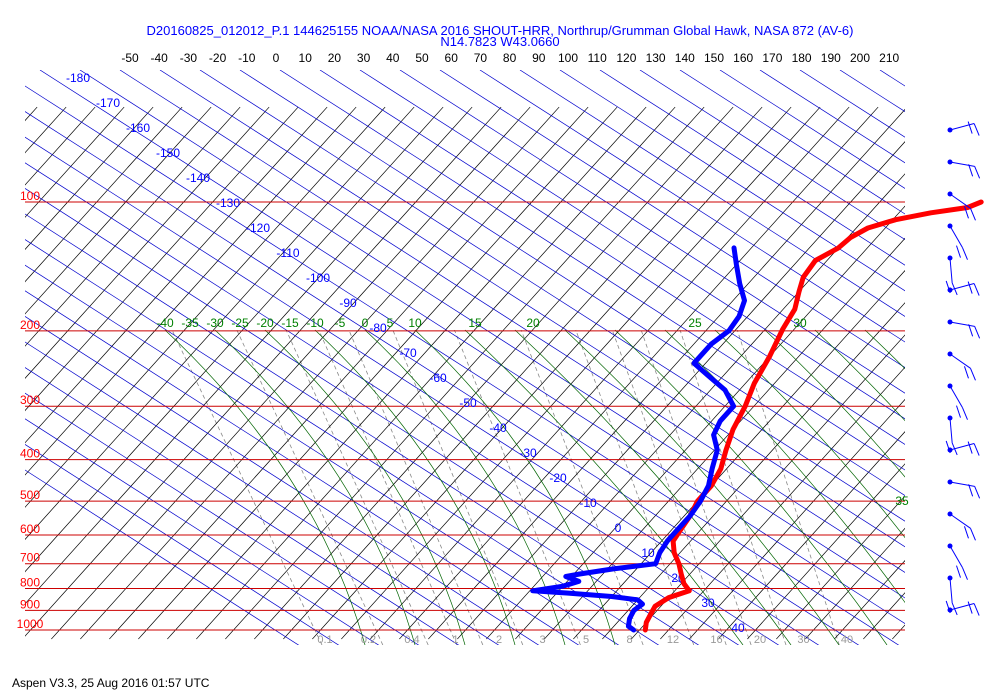 The image size is (1000, 700). Describe the element at coordinates (629, 640) in the screenshot. I see `mixing-ratio-label: 8` at that location.